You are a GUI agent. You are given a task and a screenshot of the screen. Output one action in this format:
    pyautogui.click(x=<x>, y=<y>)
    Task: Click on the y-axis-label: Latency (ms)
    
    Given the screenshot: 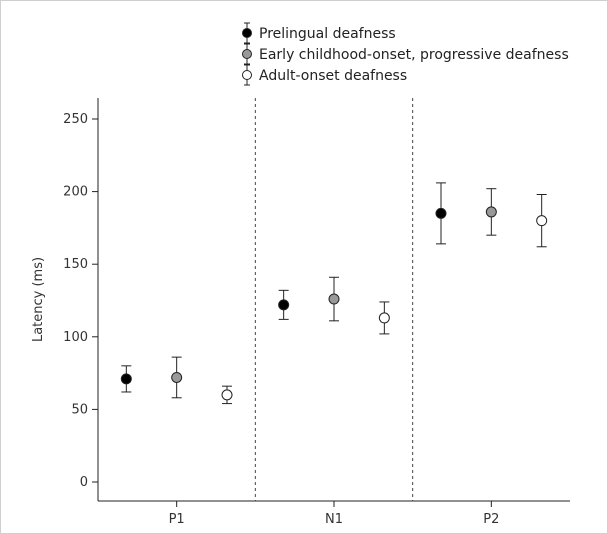 What is the action you would take?
    pyautogui.click(x=38, y=299)
    